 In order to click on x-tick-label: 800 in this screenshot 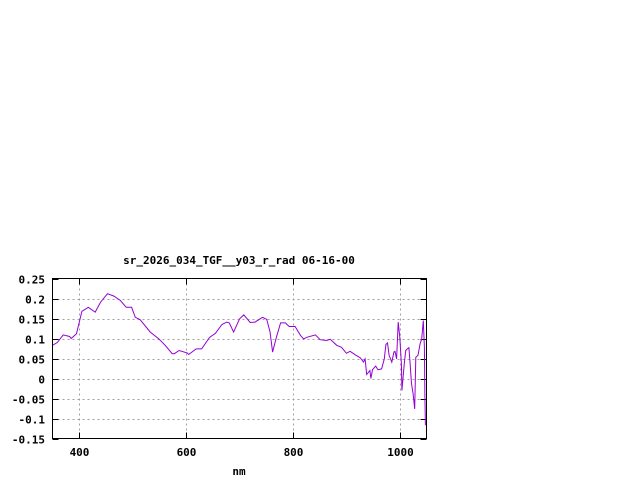, I will do `click(294, 452)`.